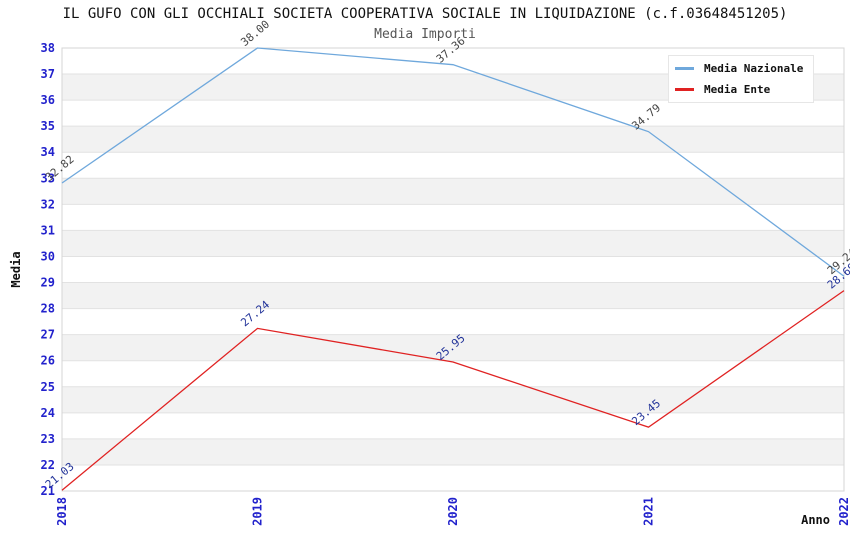 The width and height of the screenshot is (850, 550). What do you see at coordinates (48, 439) in the screenshot?
I see `y-tick-label: 23` at bounding box center [48, 439].